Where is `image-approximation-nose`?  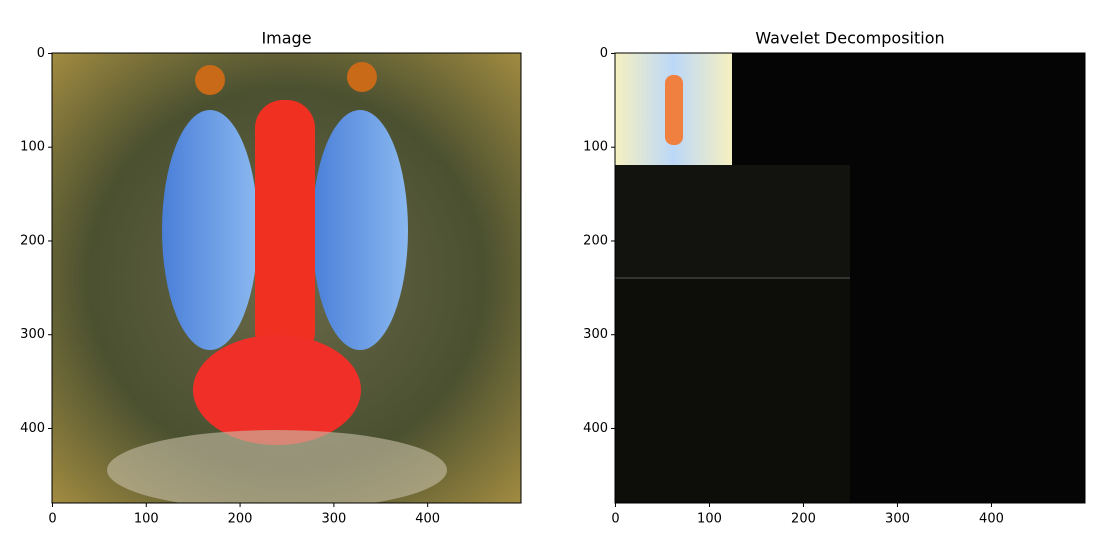
image-approximation-nose is located at coordinates (674, 110).